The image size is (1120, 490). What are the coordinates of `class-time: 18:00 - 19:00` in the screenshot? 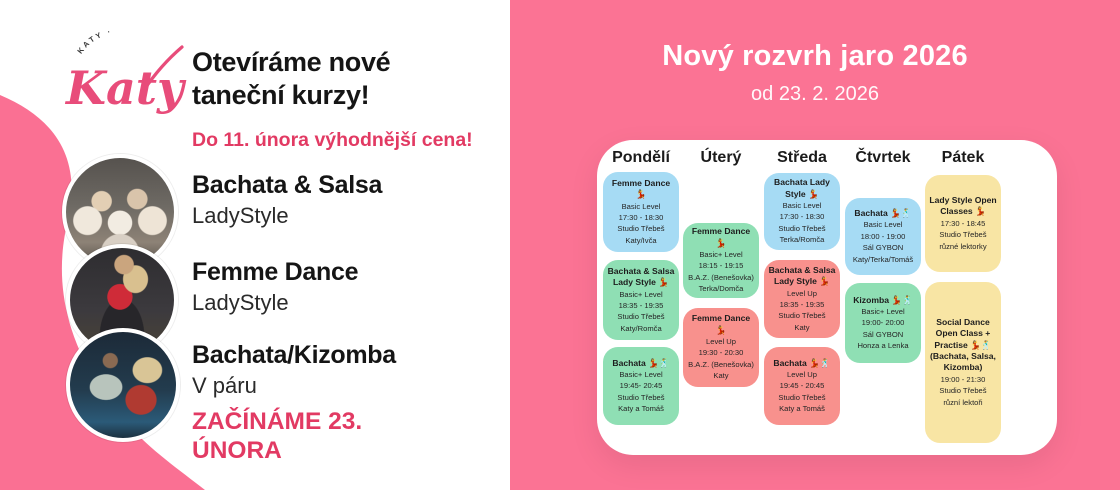 It's located at (883, 236).